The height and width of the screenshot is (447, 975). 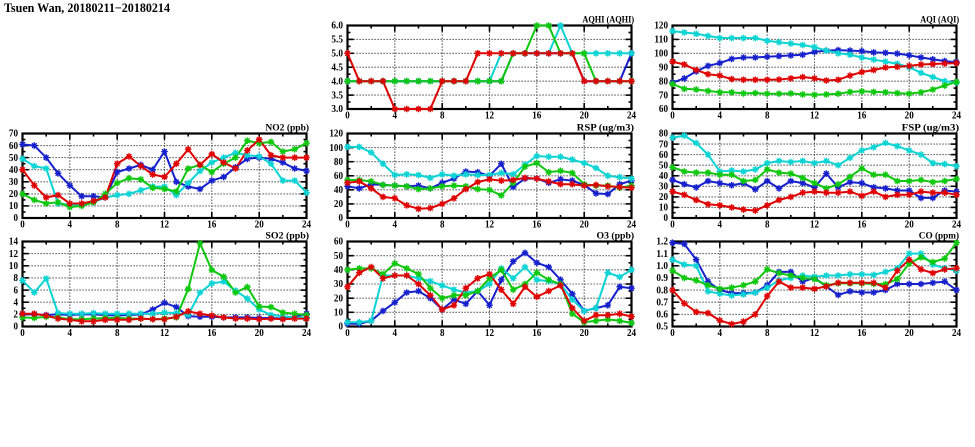 What do you see at coordinates (662, 327) in the screenshot?
I see `svg-text: 0.5` at bounding box center [662, 327].